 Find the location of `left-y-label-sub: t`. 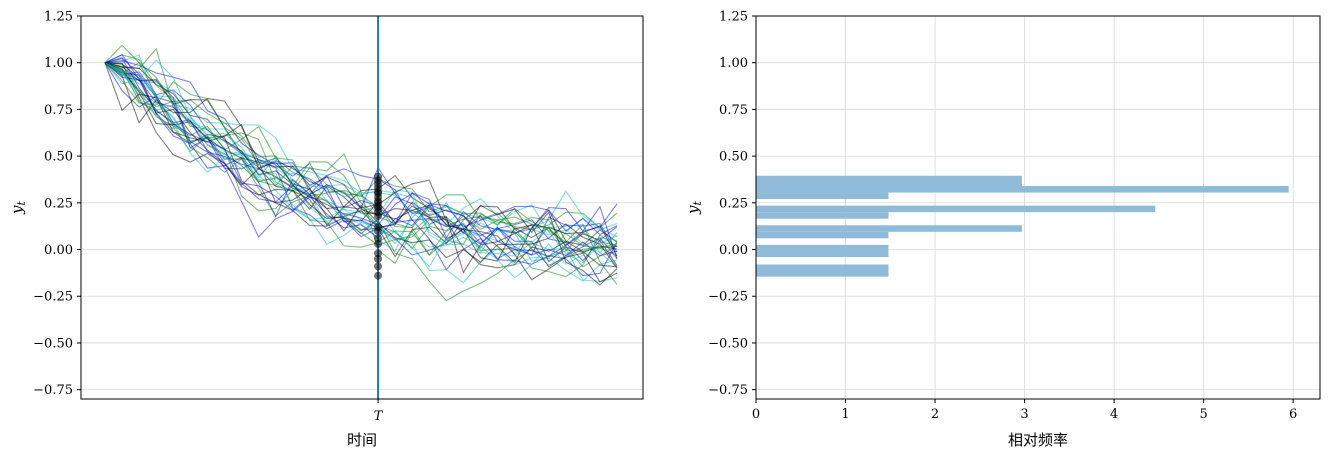

left-y-label-sub: t is located at coordinates (21, 202).